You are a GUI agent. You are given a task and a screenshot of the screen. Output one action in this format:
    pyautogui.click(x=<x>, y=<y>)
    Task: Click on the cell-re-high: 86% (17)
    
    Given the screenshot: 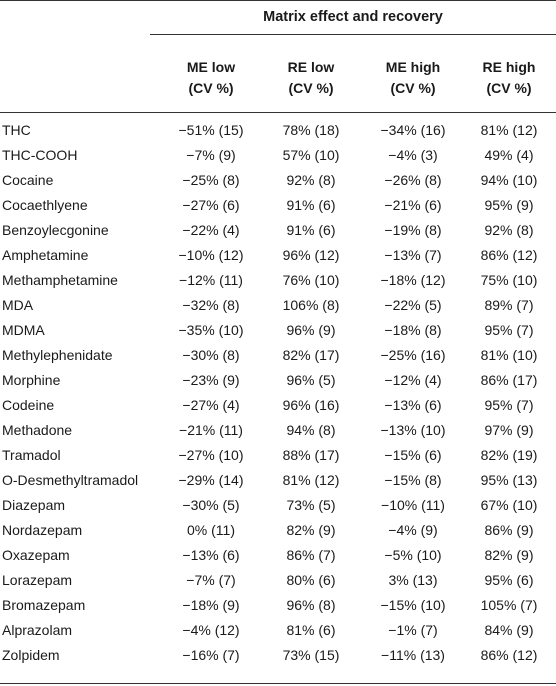 What is the action you would take?
    pyautogui.click(x=509, y=380)
    